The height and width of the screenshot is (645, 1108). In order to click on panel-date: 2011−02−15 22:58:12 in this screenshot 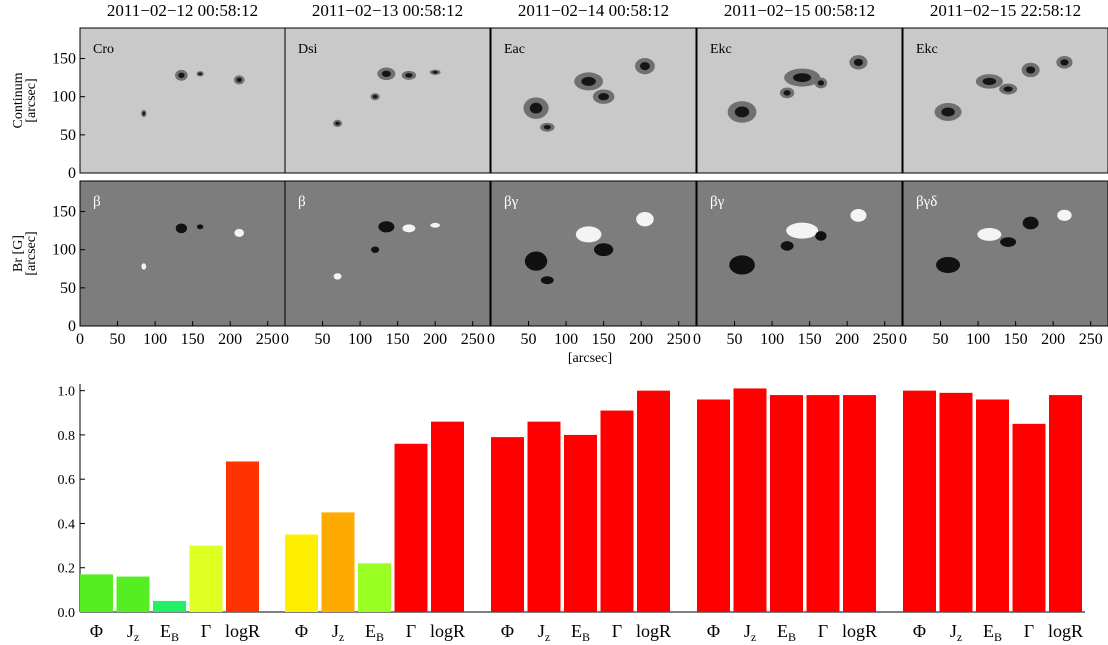, I will do `click(1005, 10)`.